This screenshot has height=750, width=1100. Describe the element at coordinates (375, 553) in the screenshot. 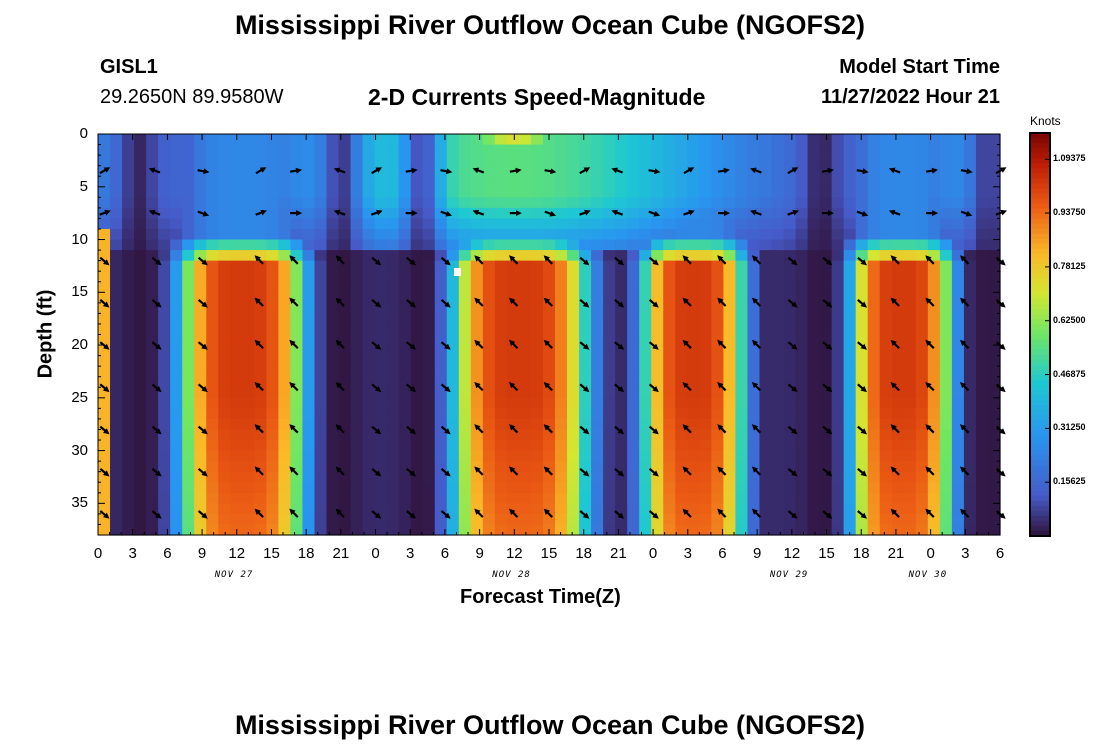

I see `x-tick-label: 0` at that location.